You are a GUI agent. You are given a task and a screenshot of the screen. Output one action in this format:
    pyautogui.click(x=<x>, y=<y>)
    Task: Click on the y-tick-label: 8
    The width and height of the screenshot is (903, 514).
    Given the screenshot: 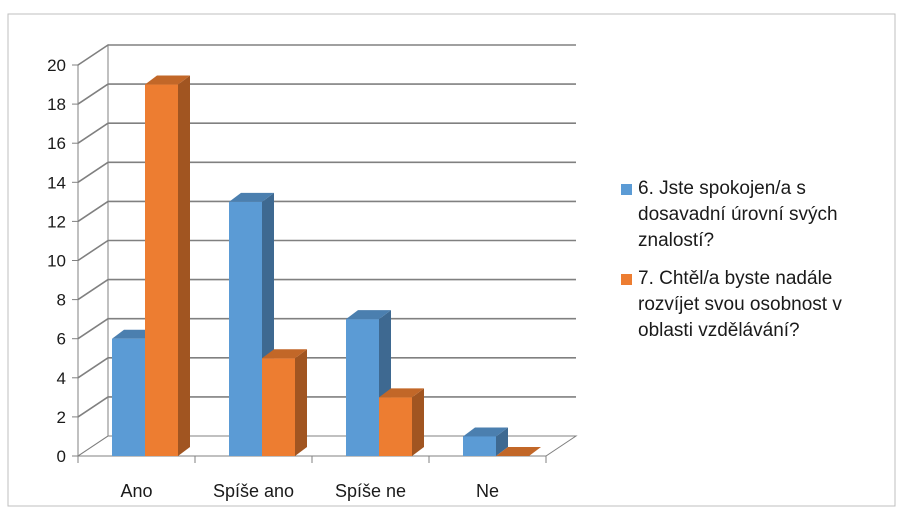 What is the action you would take?
    pyautogui.click(x=61, y=300)
    